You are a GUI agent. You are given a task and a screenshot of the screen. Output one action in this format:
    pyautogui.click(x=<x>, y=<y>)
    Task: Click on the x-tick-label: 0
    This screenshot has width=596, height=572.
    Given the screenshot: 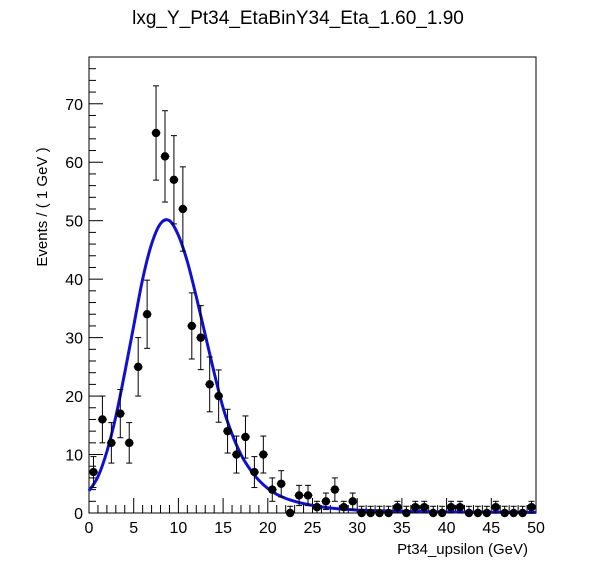 What is the action you would take?
    pyautogui.click(x=89, y=528)
    